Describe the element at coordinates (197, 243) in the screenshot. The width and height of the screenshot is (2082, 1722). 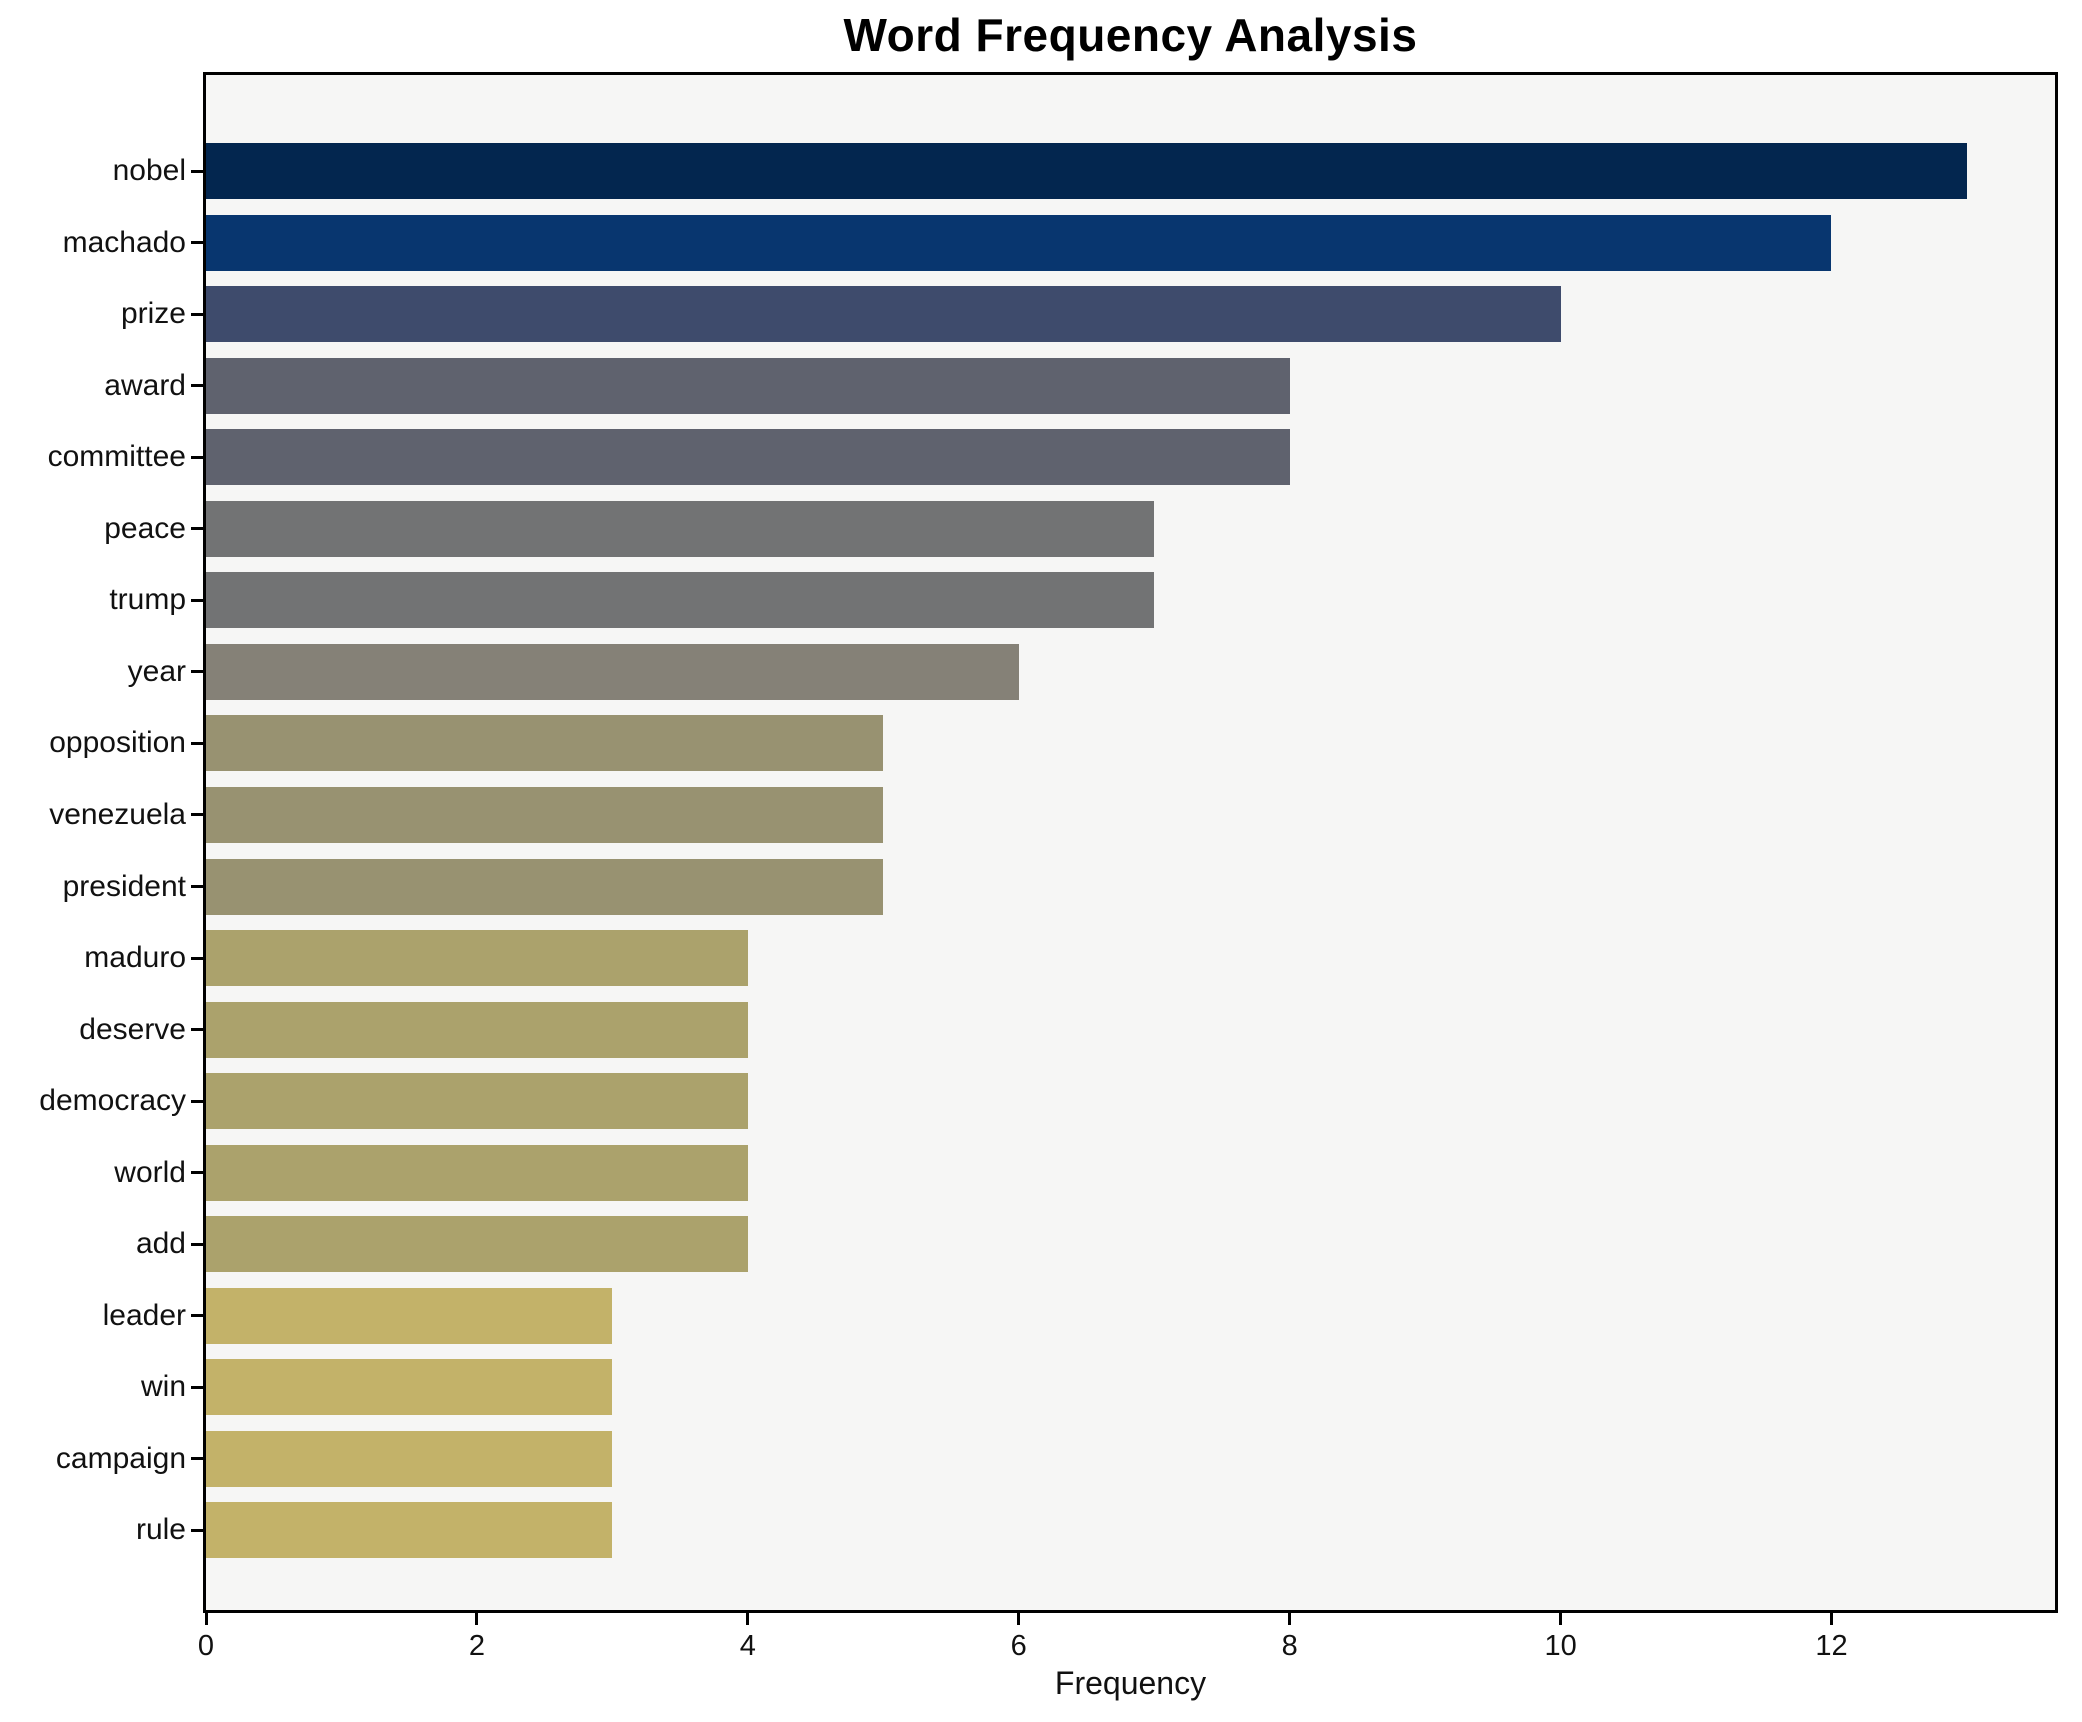
I see `y-tick-machado` at that location.